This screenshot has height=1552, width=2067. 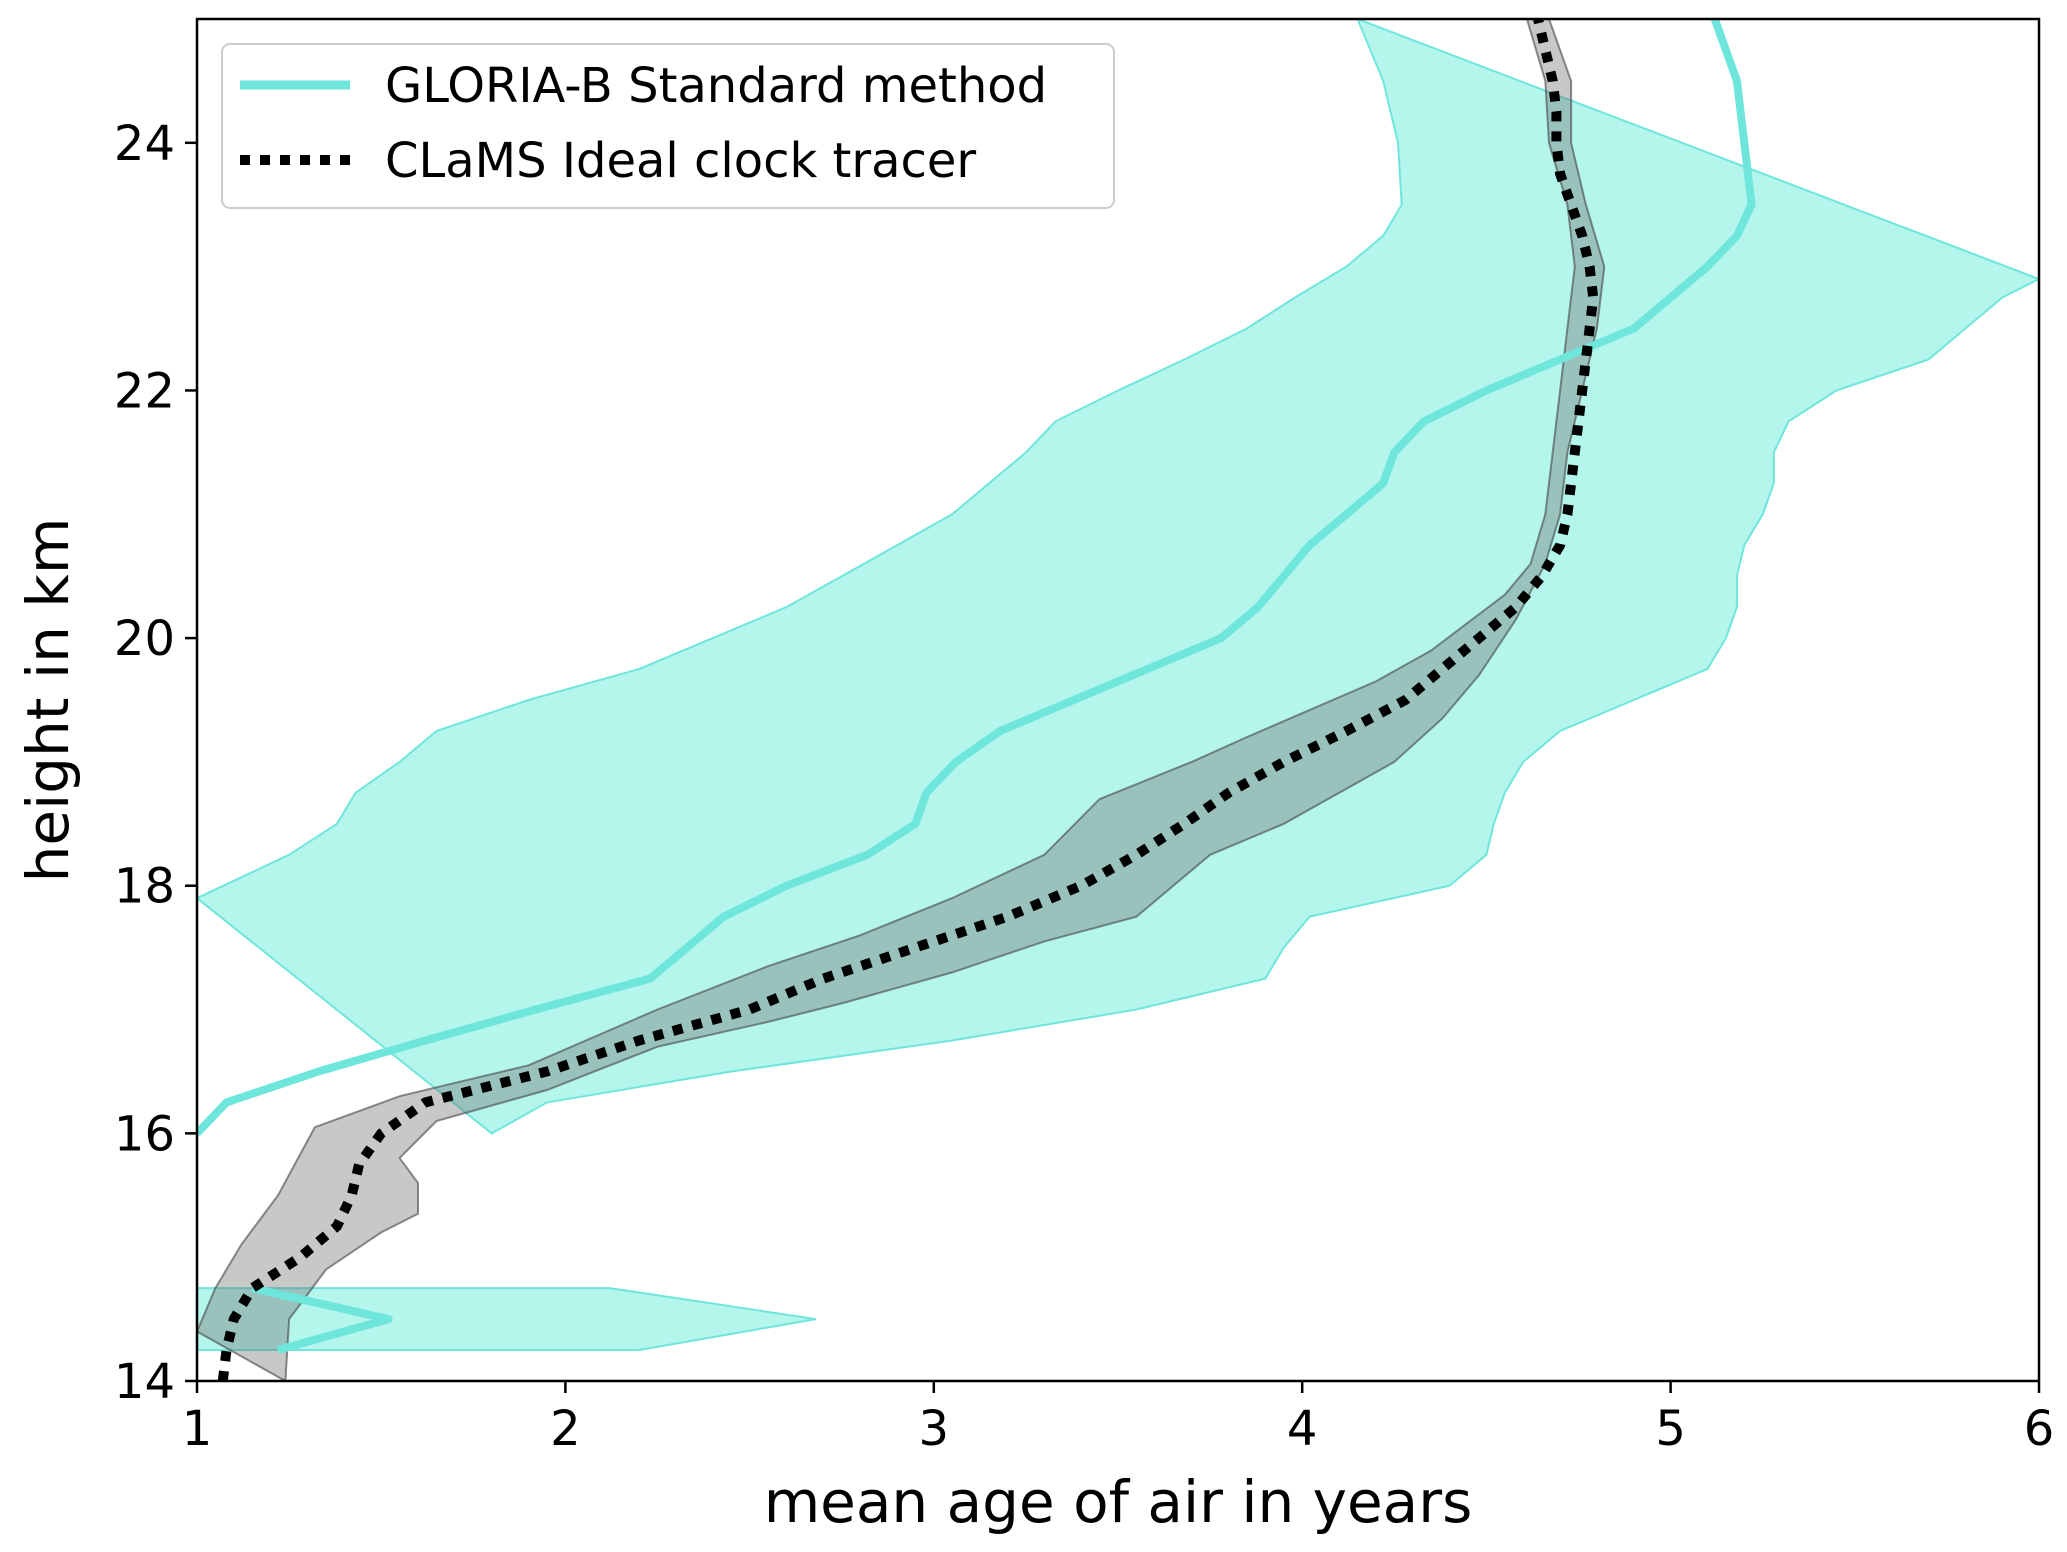 I want to click on y-tick-label: 16, so click(x=144, y=1134).